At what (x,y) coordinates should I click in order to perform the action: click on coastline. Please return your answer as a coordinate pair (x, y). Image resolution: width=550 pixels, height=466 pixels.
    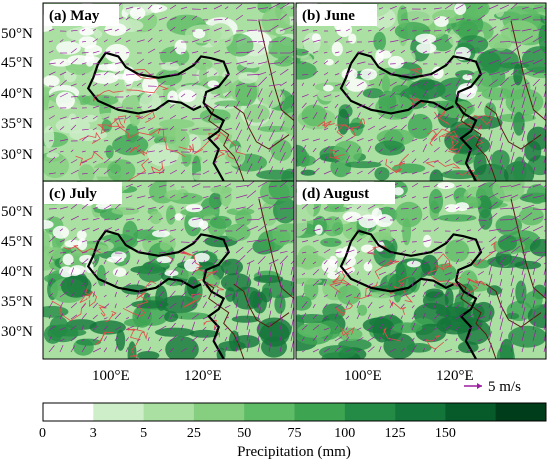
    Looking at the image, I should click on (528, 248).